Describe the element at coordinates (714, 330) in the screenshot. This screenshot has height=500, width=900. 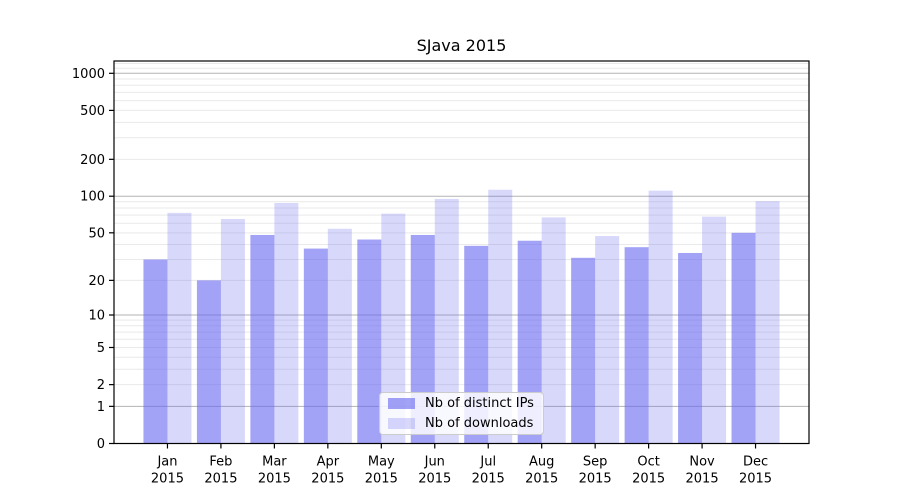
I see `bar-downloads-nov` at that location.